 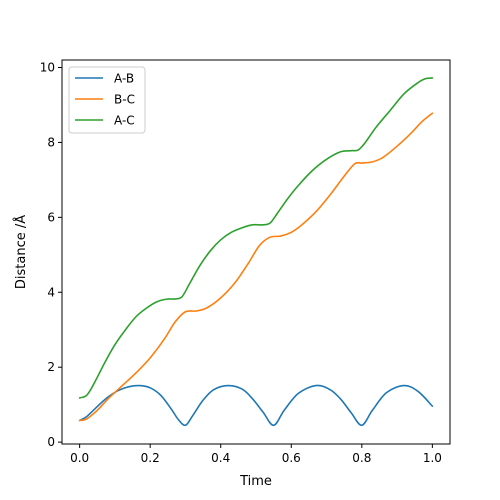 What do you see at coordinates (150, 458) in the screenshot?
I see `x-tick-label: 0.2` at bounding box center [150, 458].